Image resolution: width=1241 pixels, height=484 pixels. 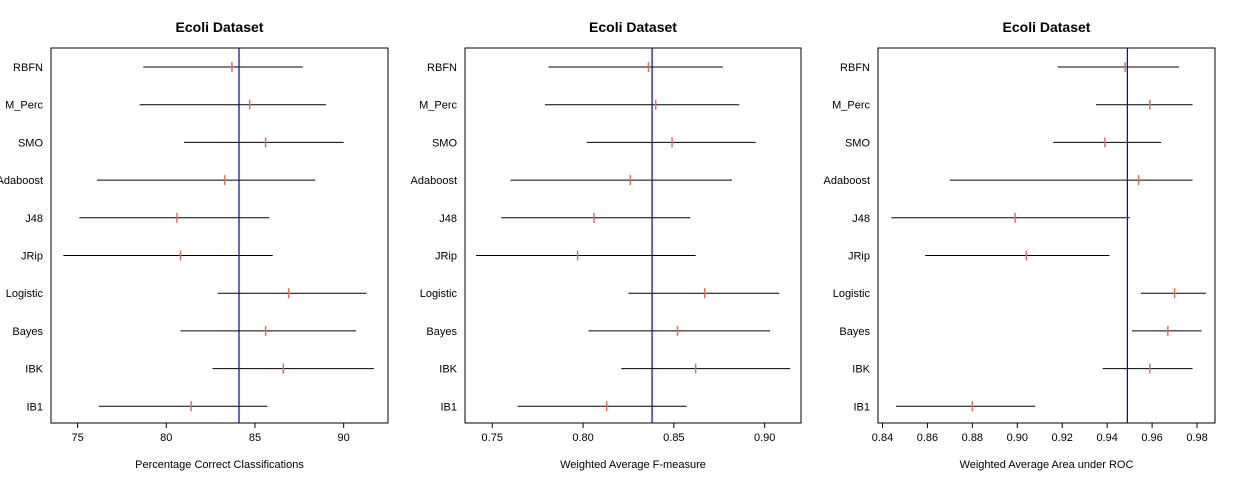 I want to click on x-tick-label: 90, so click(x=344, y=438).